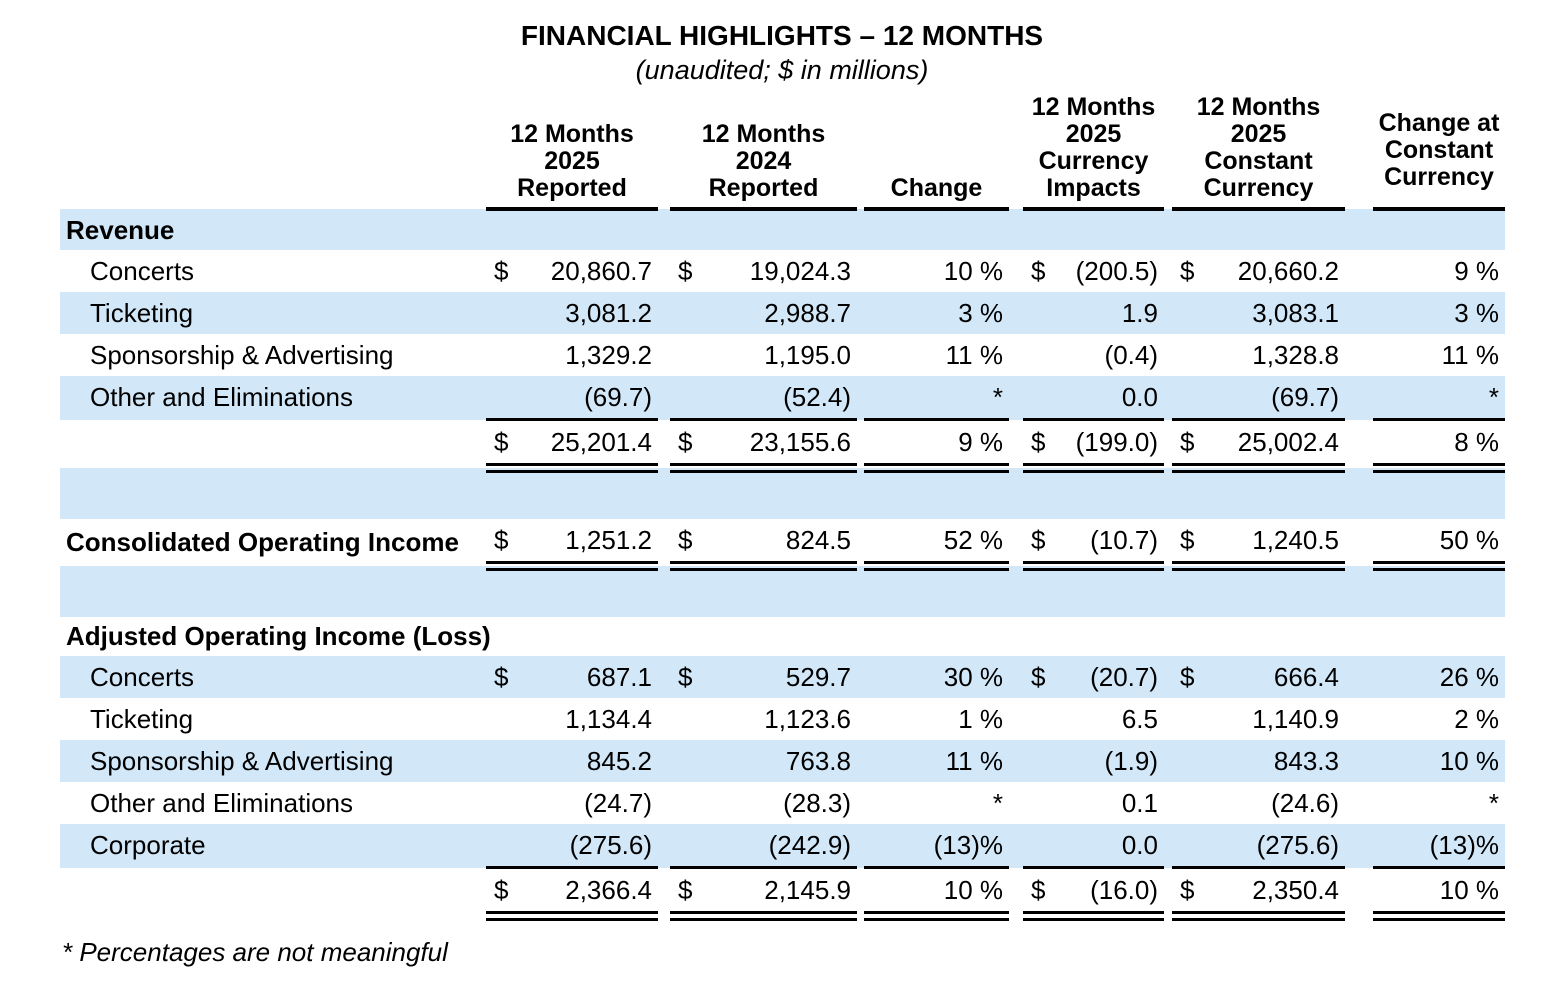 This screenshot has height=994, width=1564. What do you see at coordinates (1476, 718) in the screenshot?
I see `cell-value: 2 %` at bounding box center [1476, 718].